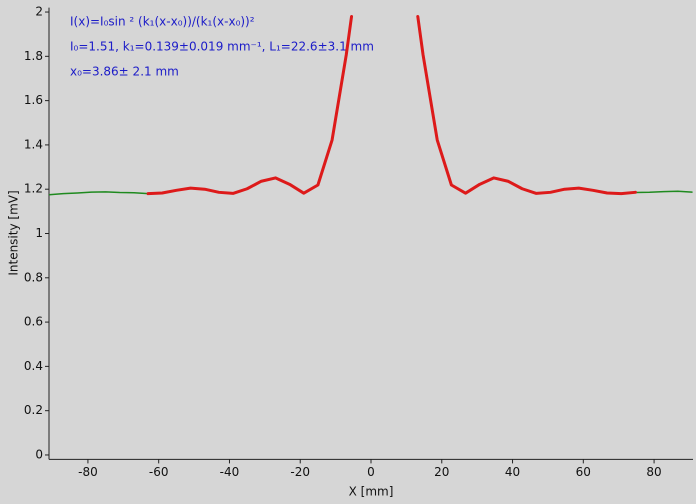 The image size is (696, 504). I want to click on x-tick-label: 60, so click(583, 472).